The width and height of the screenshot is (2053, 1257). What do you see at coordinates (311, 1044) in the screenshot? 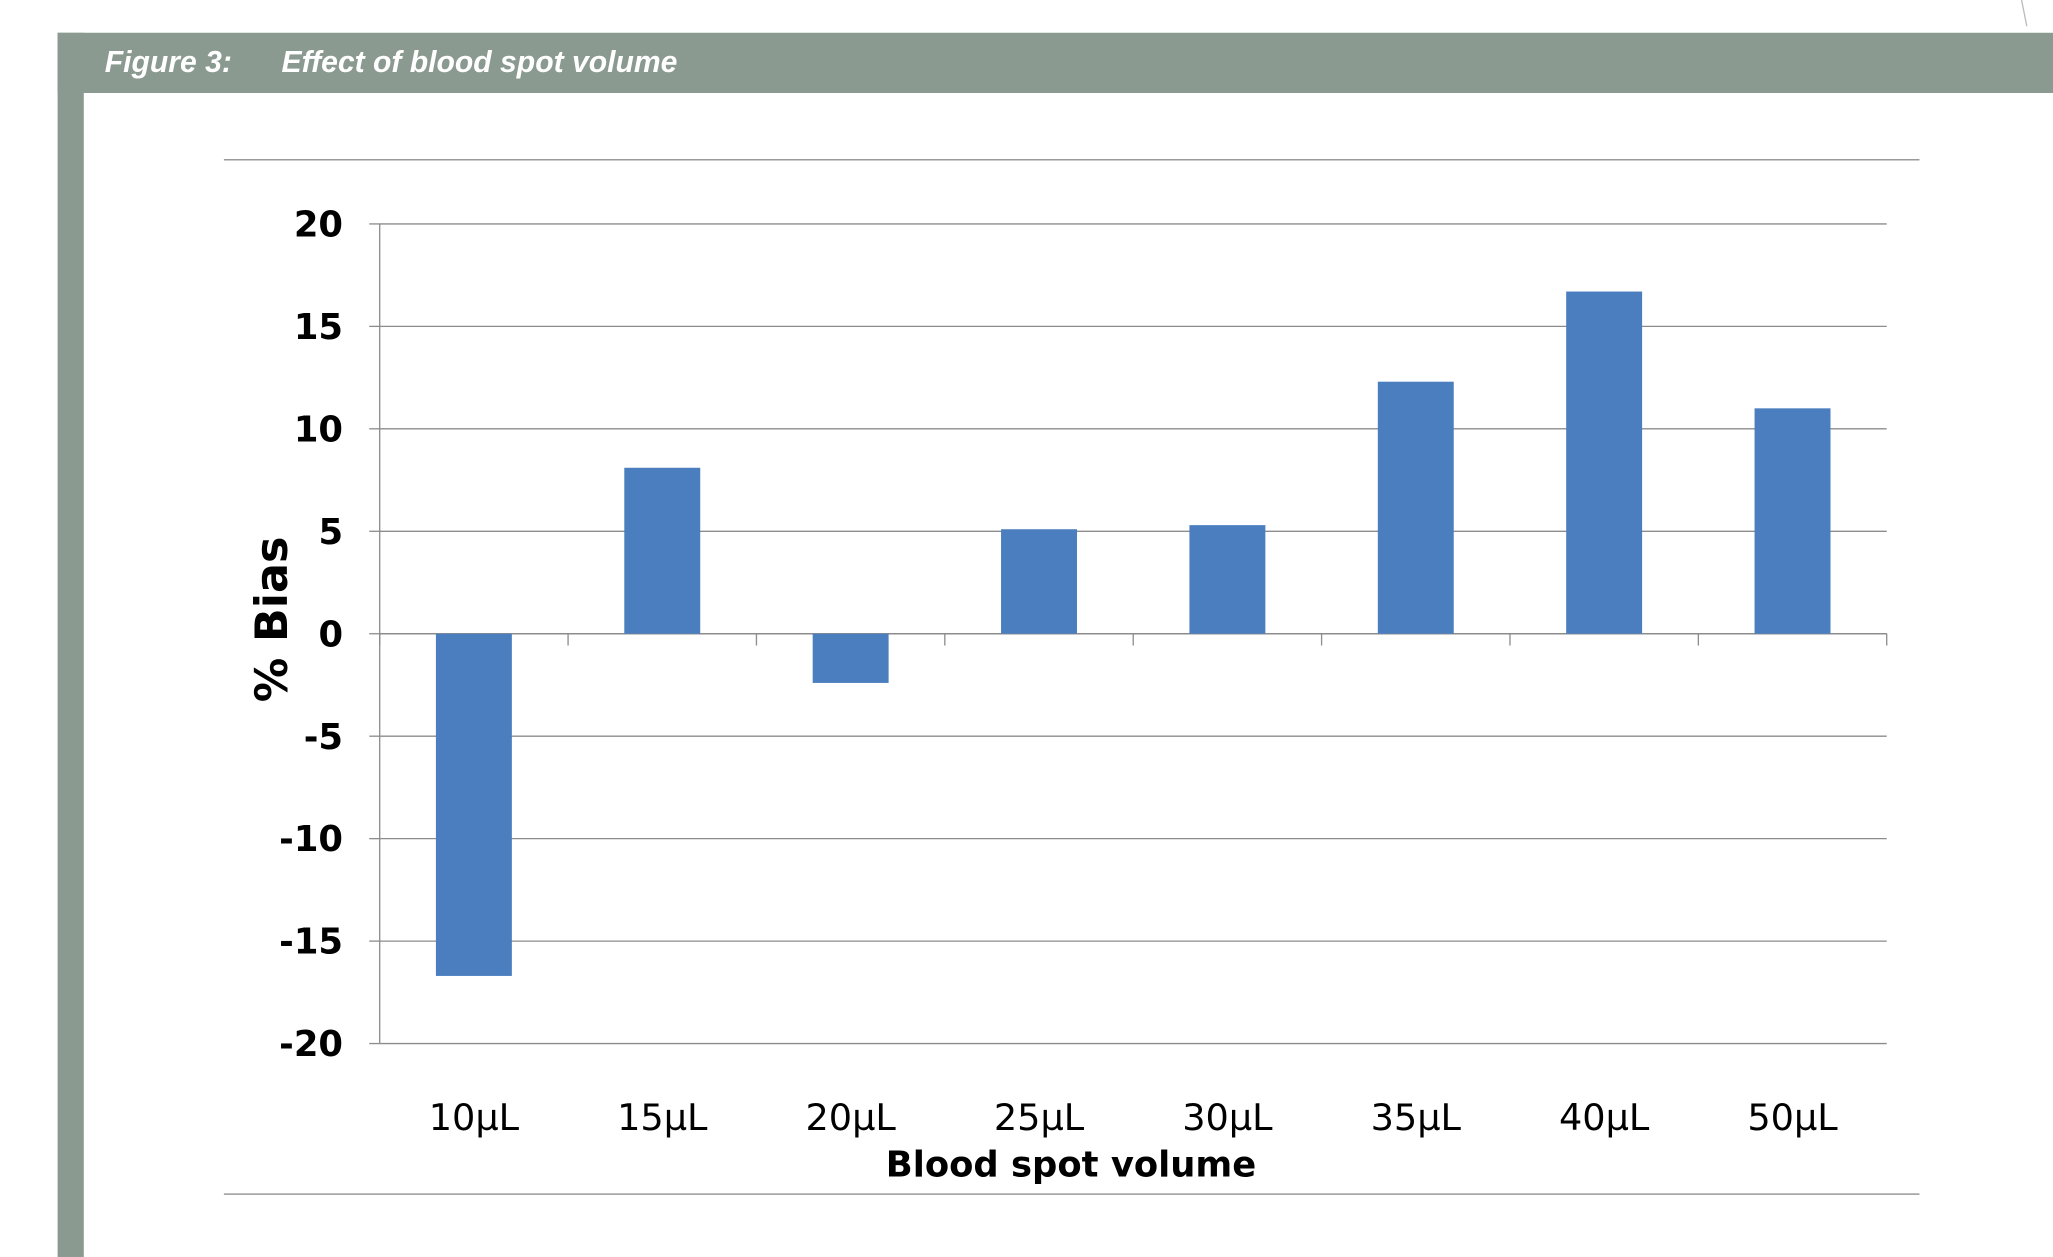
I see `y-tick-label: -20` at bounding box center [311, 1044].